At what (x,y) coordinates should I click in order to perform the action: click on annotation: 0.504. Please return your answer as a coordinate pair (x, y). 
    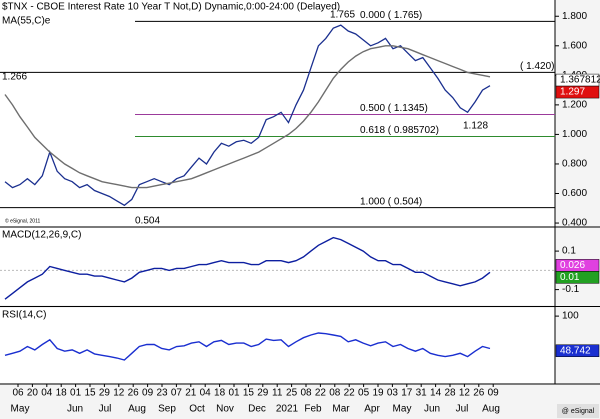
    Looking at the image, I should click on (147, 221).